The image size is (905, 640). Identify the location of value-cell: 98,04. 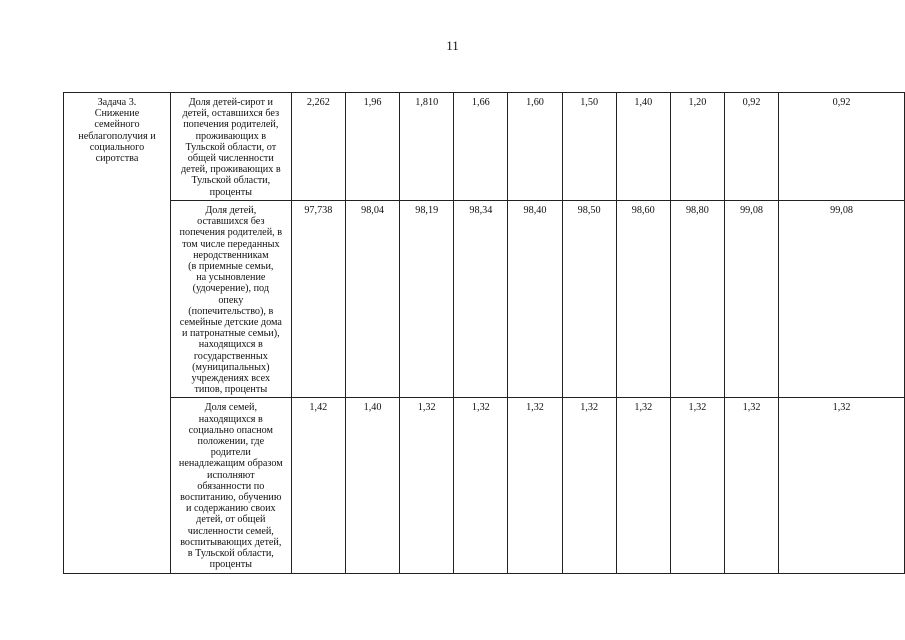
(372, 299).